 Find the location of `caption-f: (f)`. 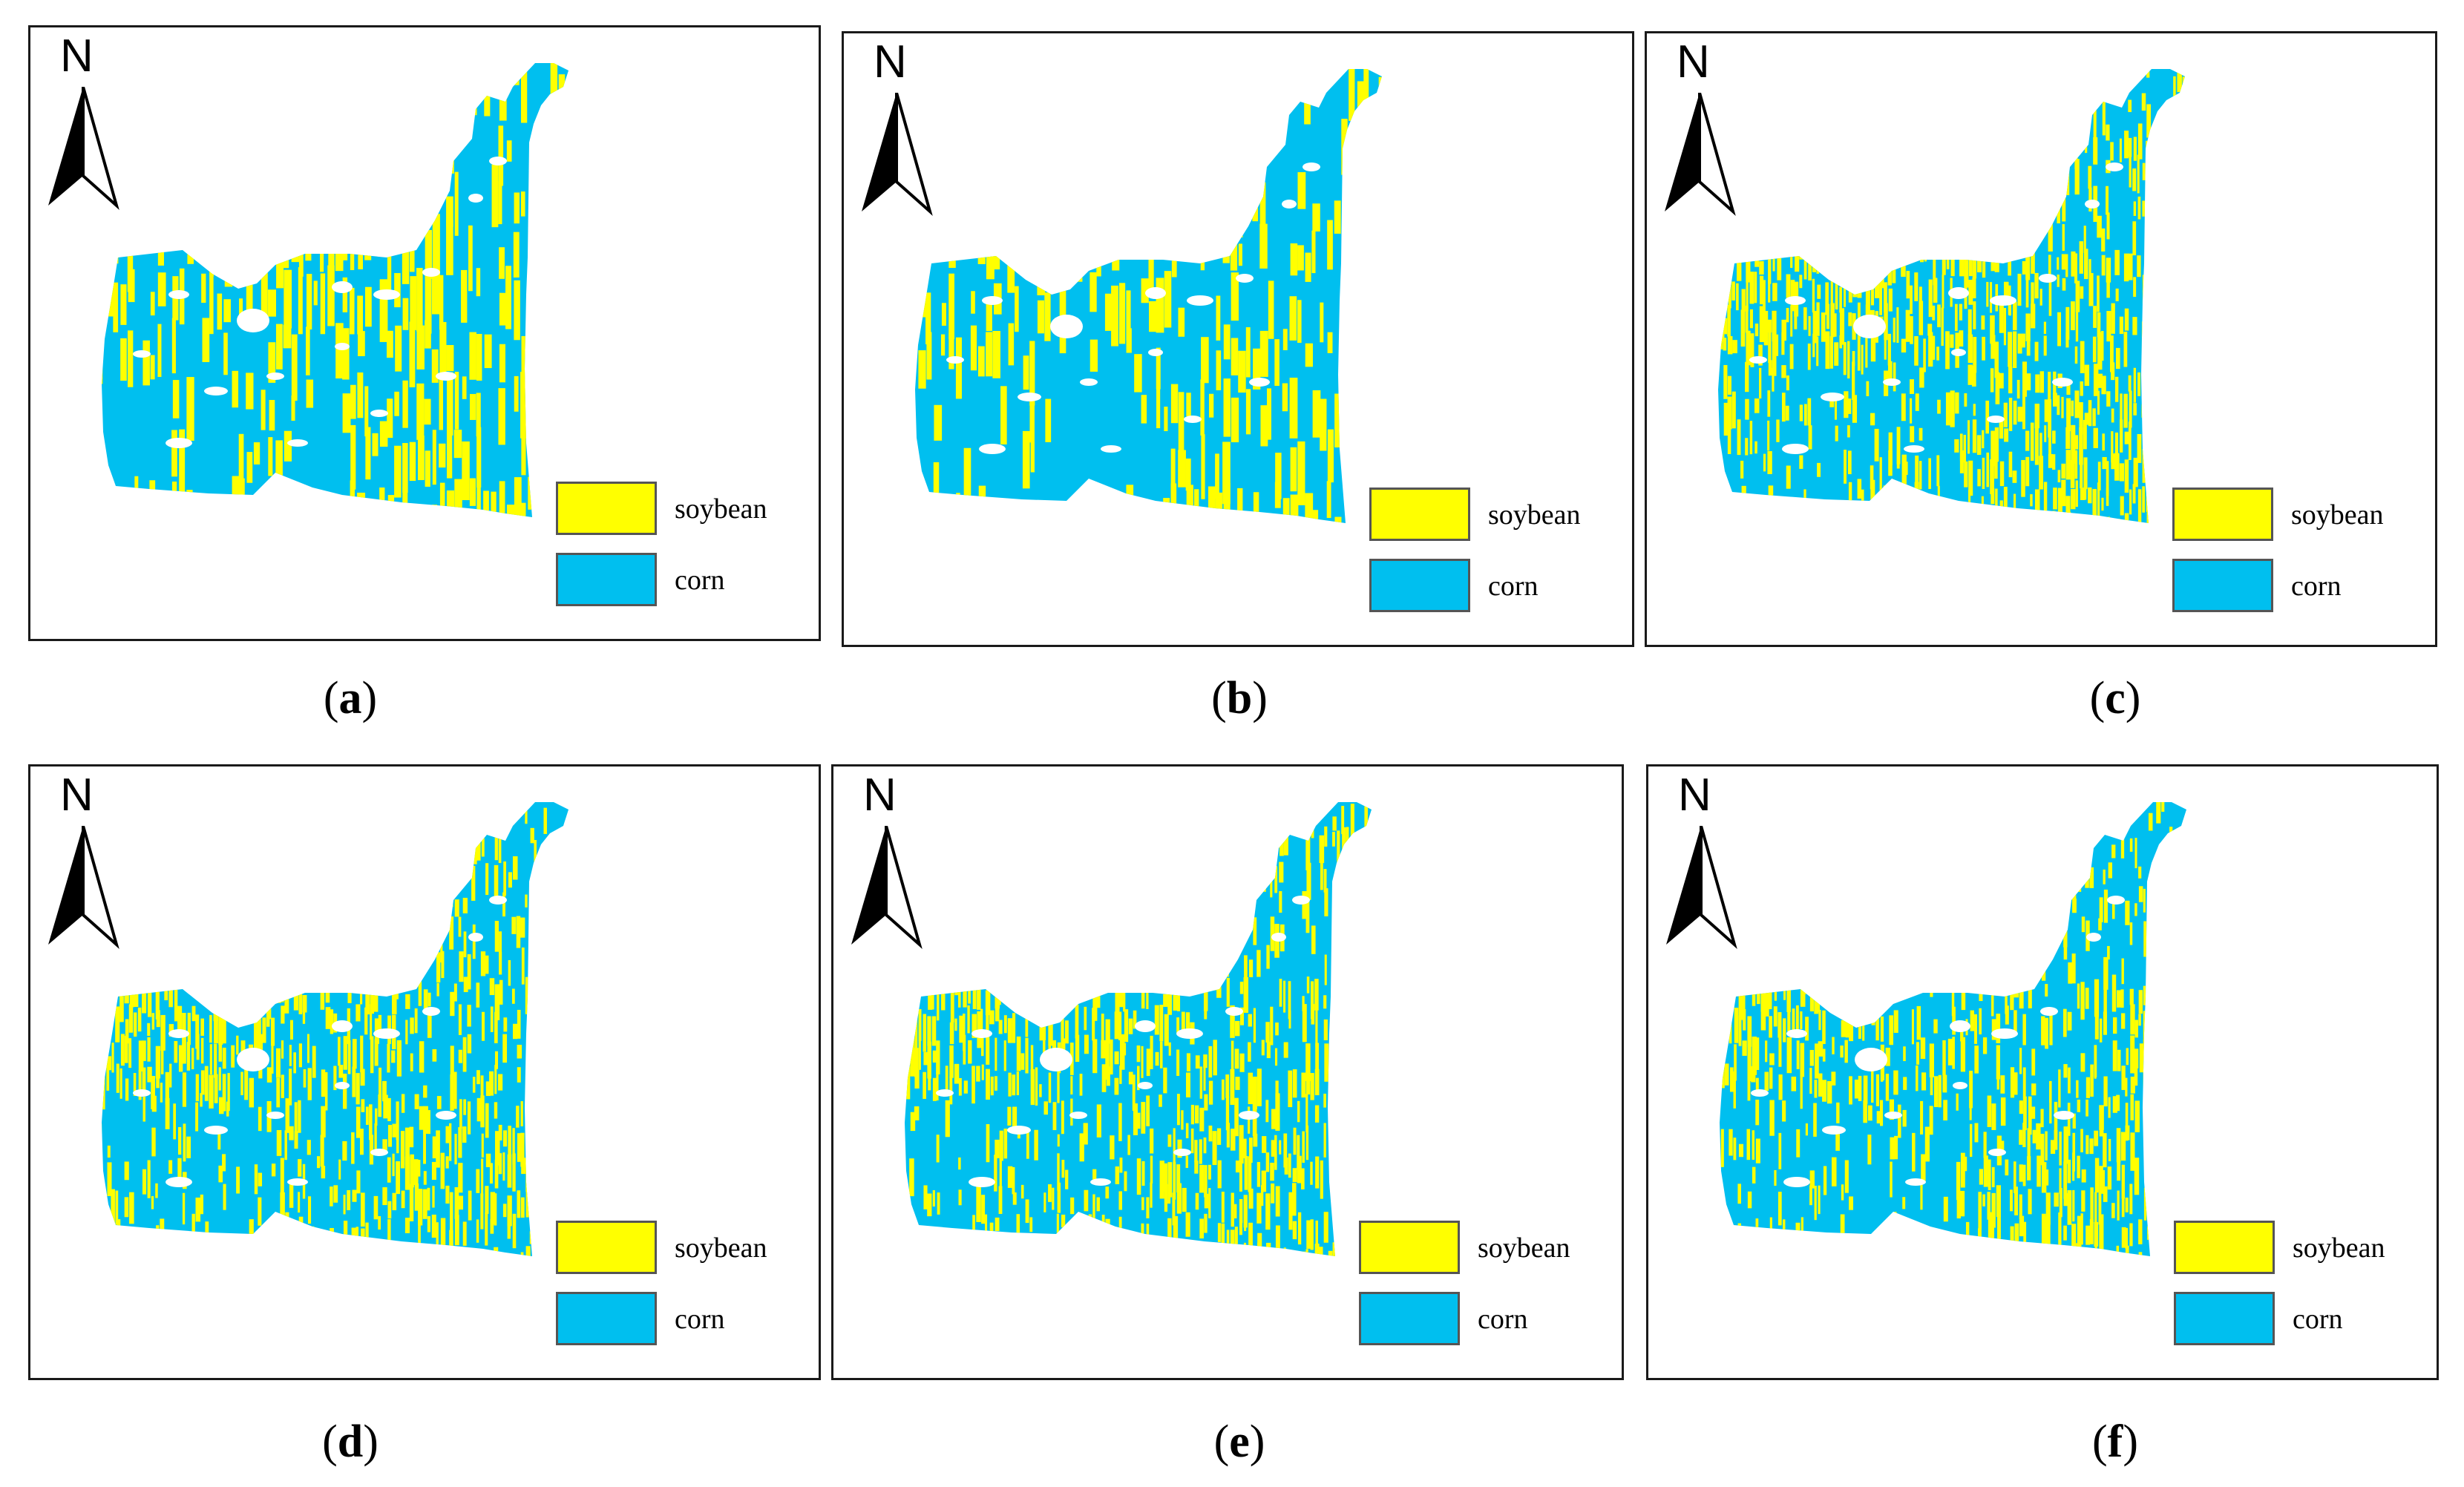

caption-f: (f) is located at coordinates (2115, 1442).